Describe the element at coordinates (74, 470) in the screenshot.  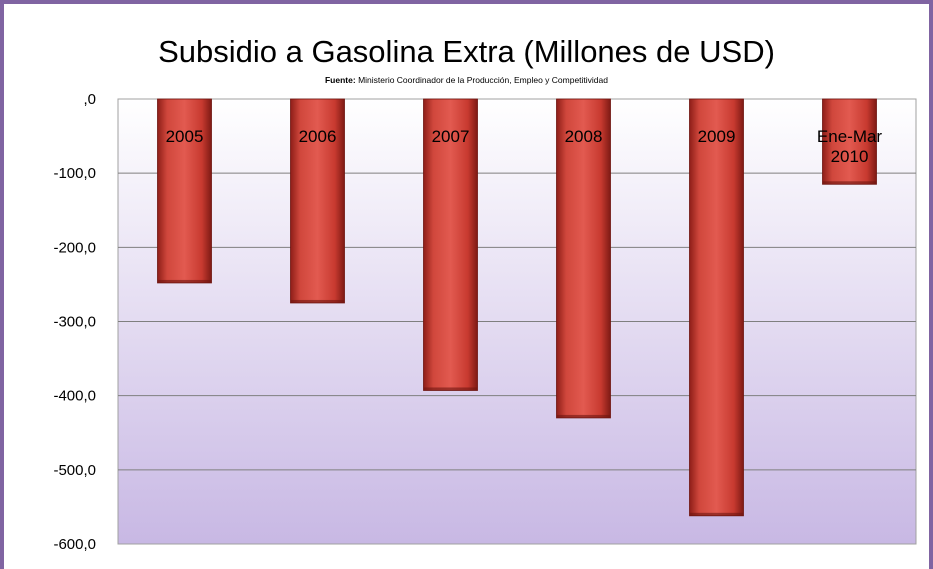
I see `y-tick-label: -500,0` at that location.